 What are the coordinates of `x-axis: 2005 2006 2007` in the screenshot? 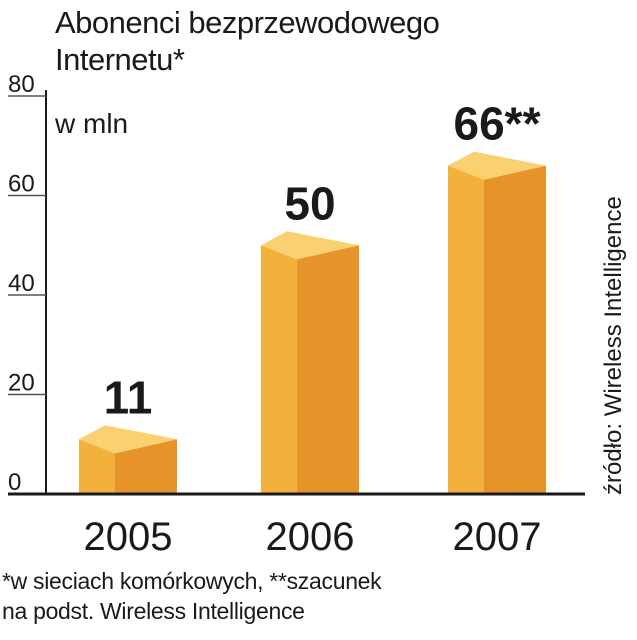 It's located at (296, 525).